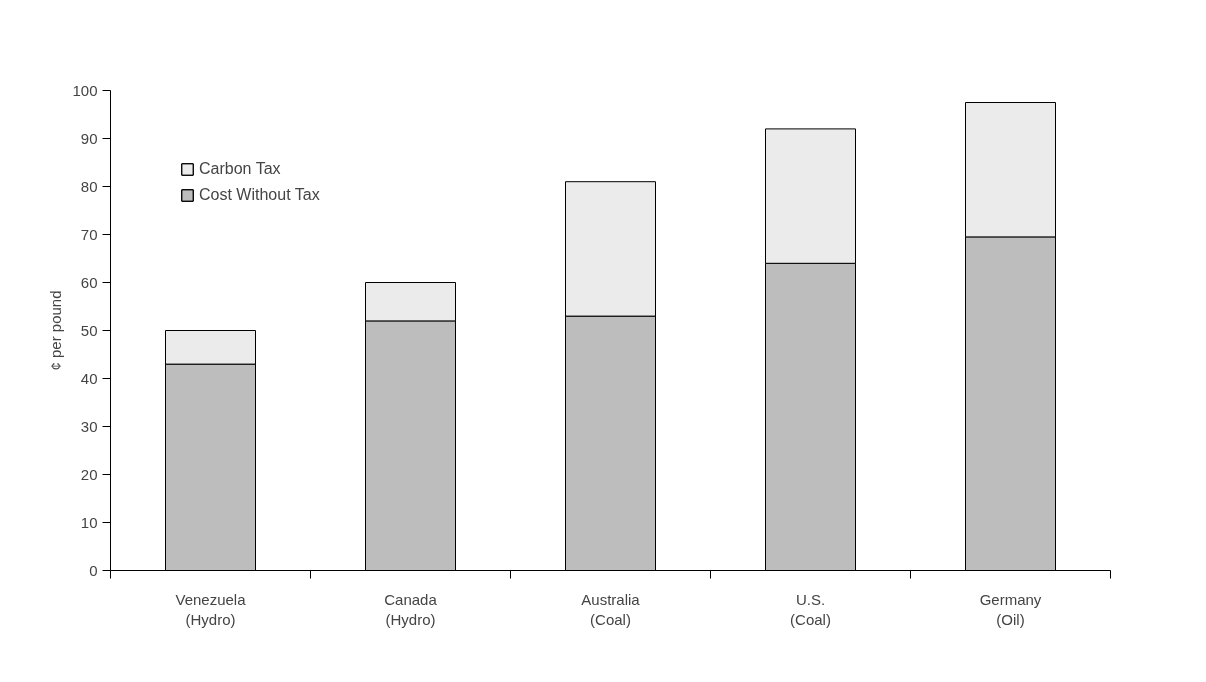 This screenshot has width=1206, height=682. What do you see at coordinates (89, 138) in the screenshot?
I see `y-tick-label: 90` at bounding box center [89, 138].